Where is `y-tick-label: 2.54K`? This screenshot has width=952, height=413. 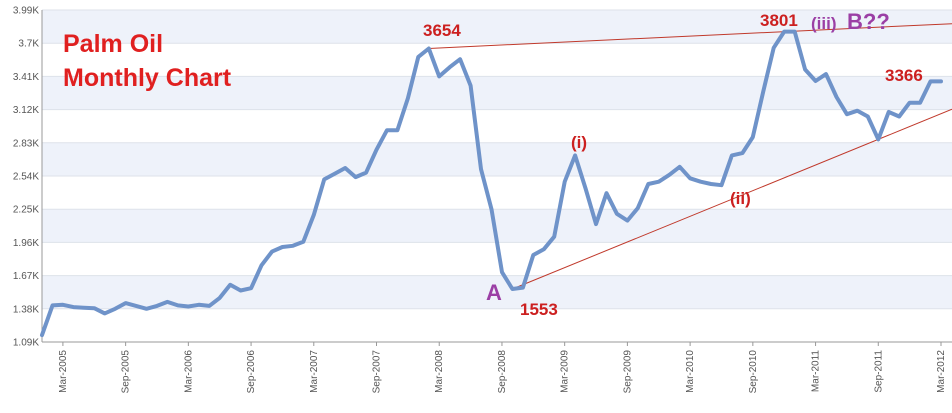 y-tick-label: 2.54K is located at coordinates (26, 177).